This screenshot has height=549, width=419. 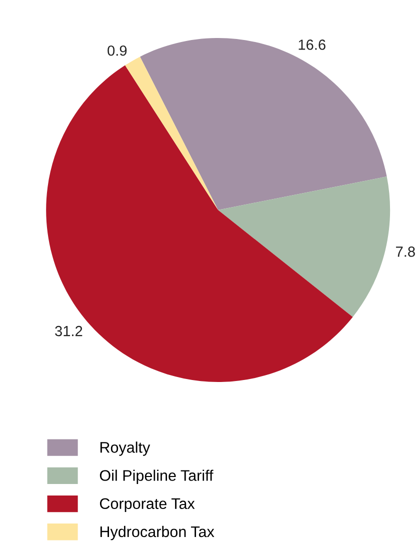 What do you see at coordinates (125, 449) in the screenshot?
I see `legend-label: Royalty` at bounding box center [125, 449].